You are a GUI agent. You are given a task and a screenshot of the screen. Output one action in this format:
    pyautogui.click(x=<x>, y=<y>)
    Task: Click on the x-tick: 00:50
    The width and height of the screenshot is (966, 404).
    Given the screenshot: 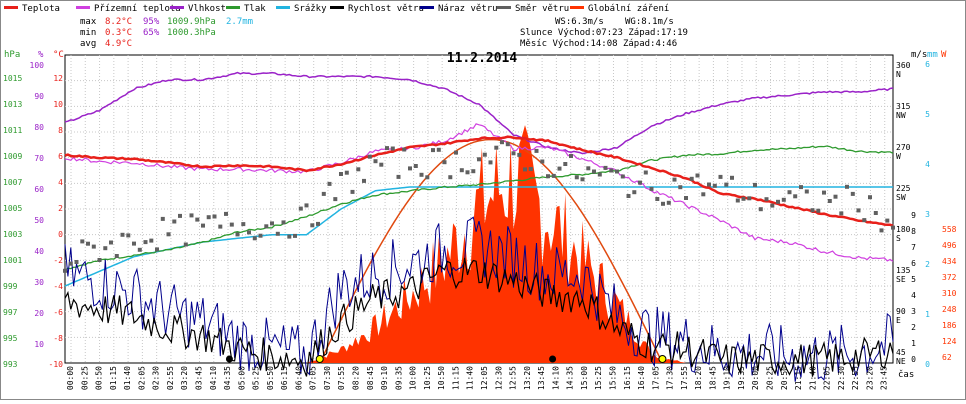 What is the action you would take?
    pyautogui.click(x=99, y=378)
    